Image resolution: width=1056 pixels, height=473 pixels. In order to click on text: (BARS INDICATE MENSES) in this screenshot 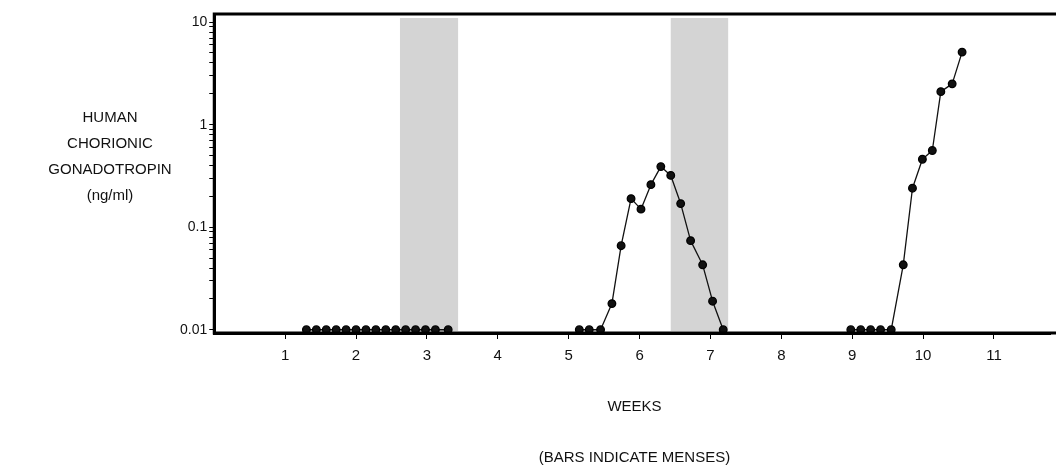, I will do `click(634, 456)`.